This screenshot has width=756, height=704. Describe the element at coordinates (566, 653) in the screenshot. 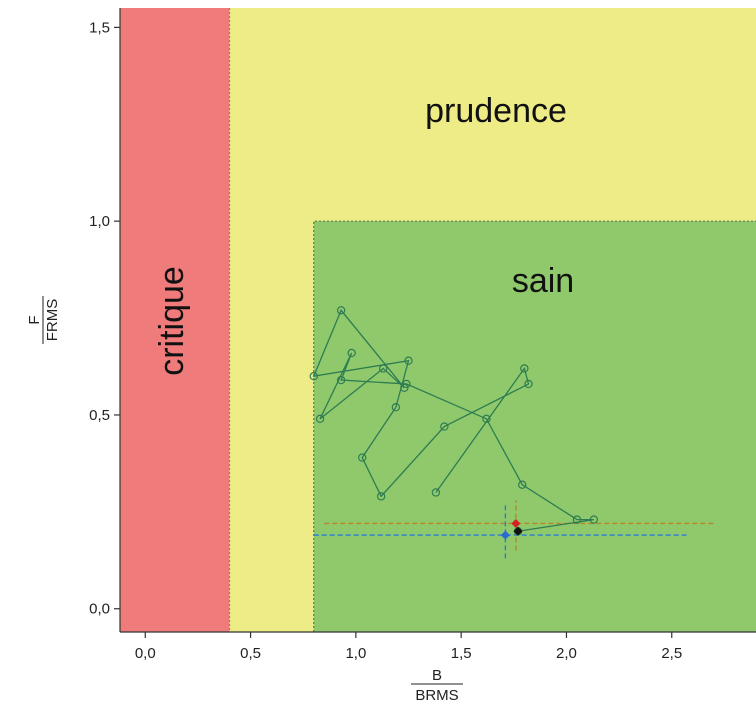

I see `x-tick-label-4: 2,0` at that location.